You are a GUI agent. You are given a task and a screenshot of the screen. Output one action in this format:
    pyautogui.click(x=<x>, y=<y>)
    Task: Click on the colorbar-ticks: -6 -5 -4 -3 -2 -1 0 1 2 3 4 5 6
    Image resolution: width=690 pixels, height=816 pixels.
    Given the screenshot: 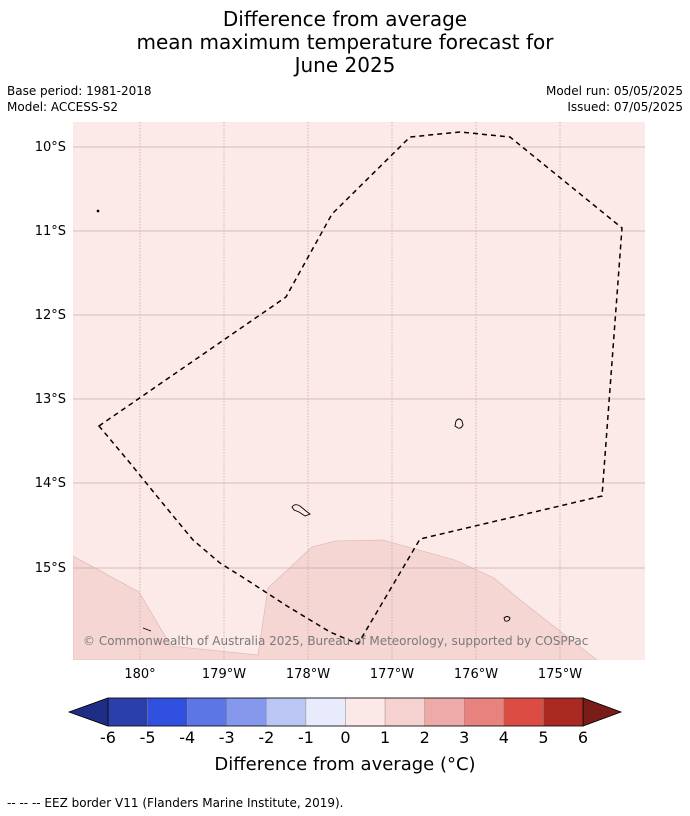 What is the action you would take?
    pyautogui.click(x=344, y=737)
    